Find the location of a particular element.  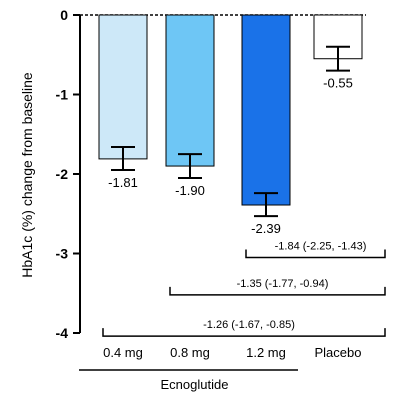

group-annotation: Ecnoglutide is located at coordinates (188, 380).